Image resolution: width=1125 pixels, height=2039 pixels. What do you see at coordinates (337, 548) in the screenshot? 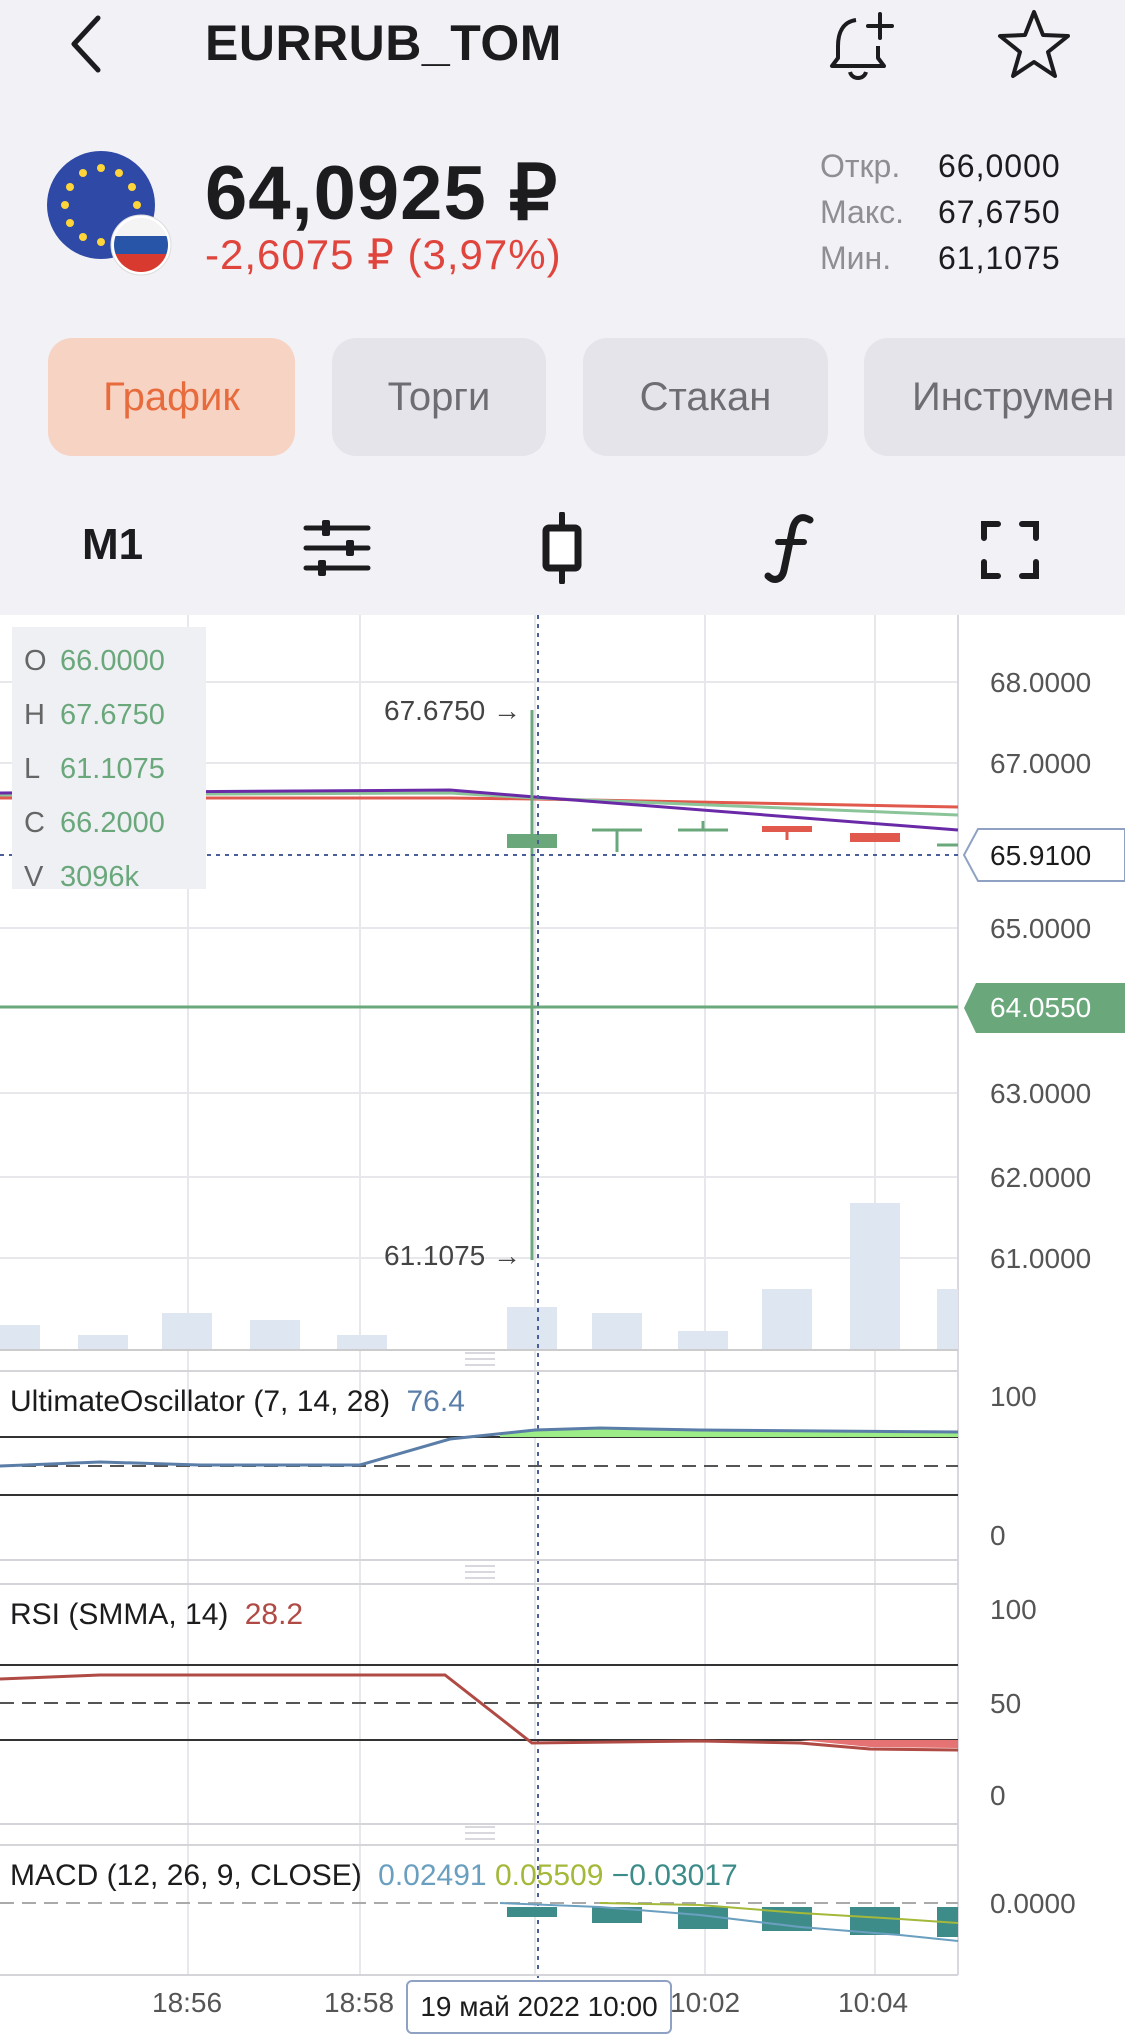
I see `sliders-icon` at bounding box center [337, 548].